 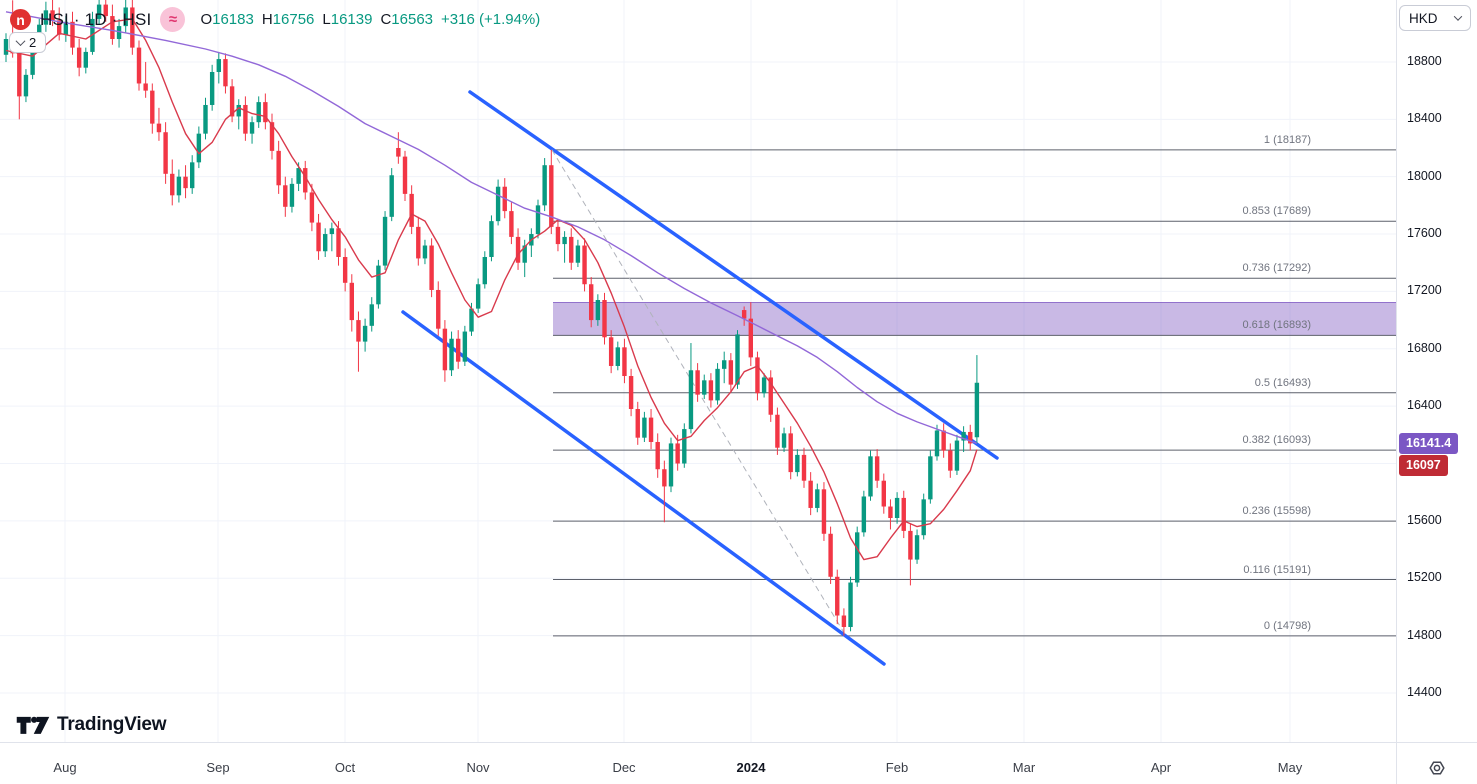 I want to click on time-tick-label: May, so click(x=1290, y=767).